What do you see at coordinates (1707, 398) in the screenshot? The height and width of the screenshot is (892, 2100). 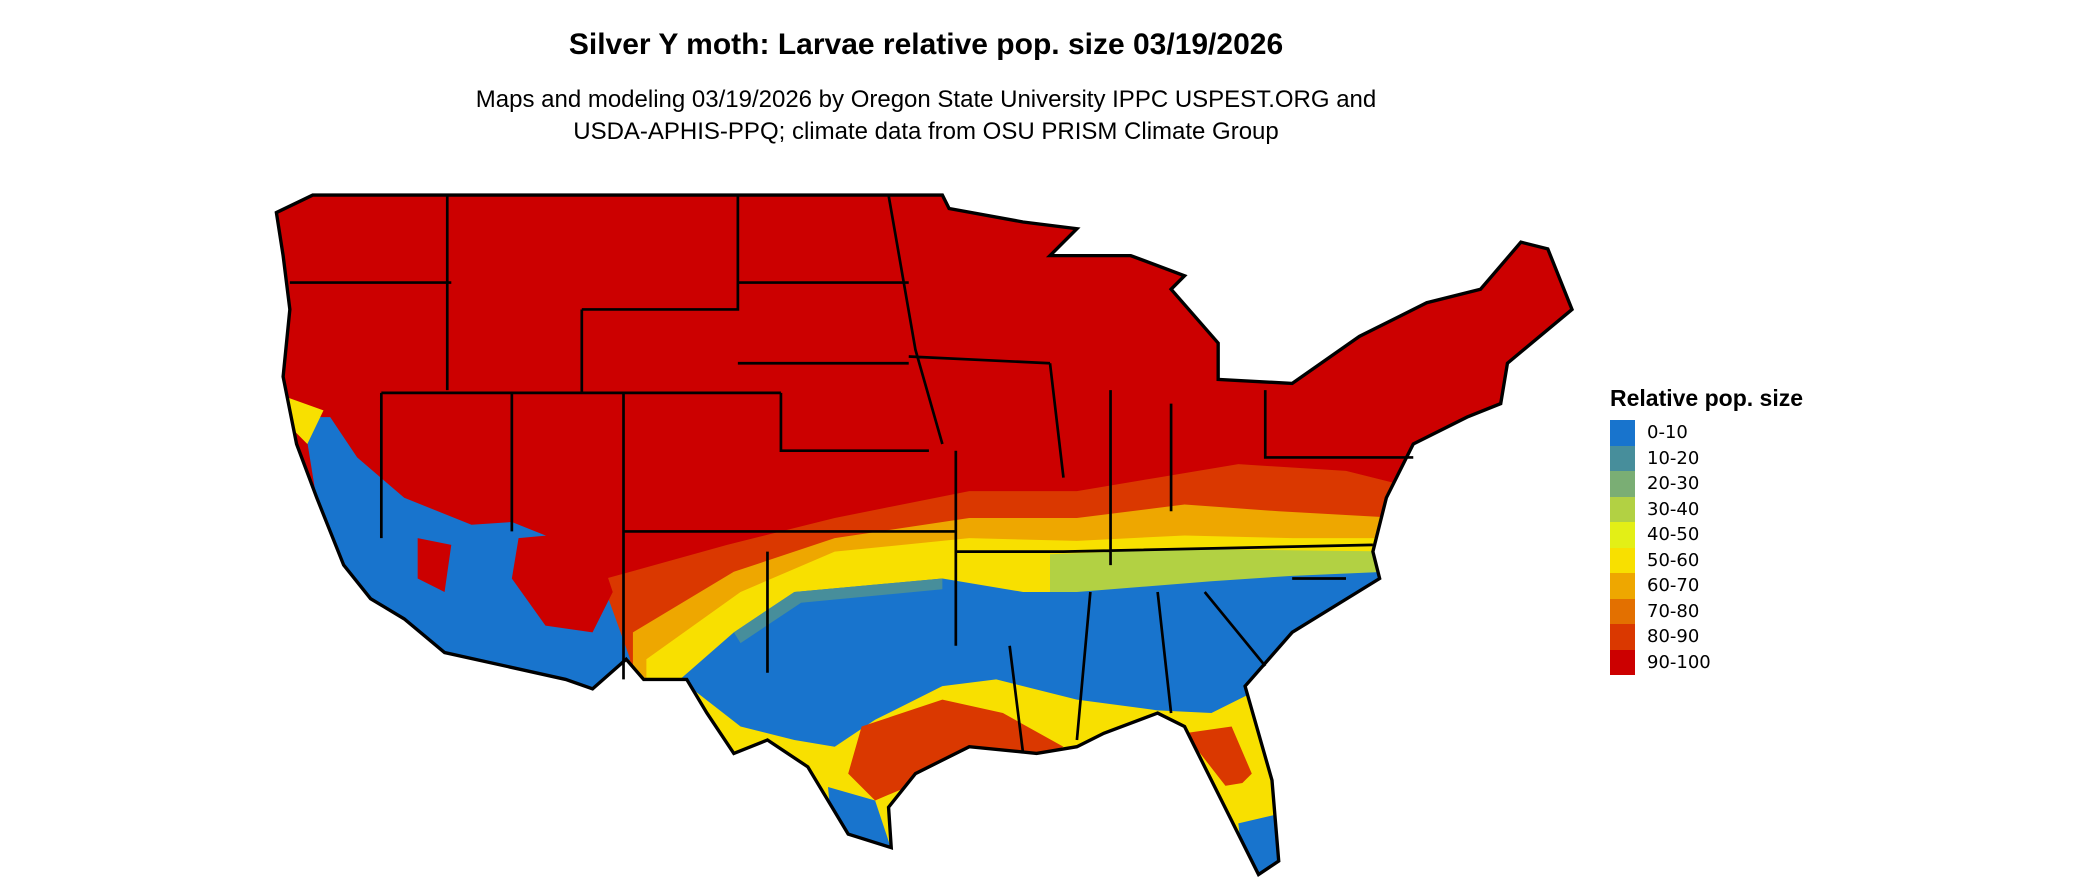 I see `legend-title: Relative pop. size` at bounding box center [1707, 398].